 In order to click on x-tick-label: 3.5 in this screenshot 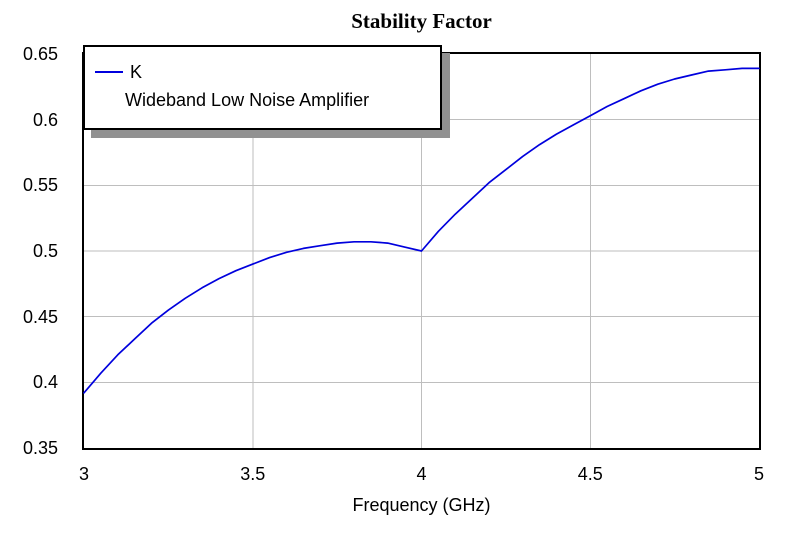, I will do `click(253, 474)`.